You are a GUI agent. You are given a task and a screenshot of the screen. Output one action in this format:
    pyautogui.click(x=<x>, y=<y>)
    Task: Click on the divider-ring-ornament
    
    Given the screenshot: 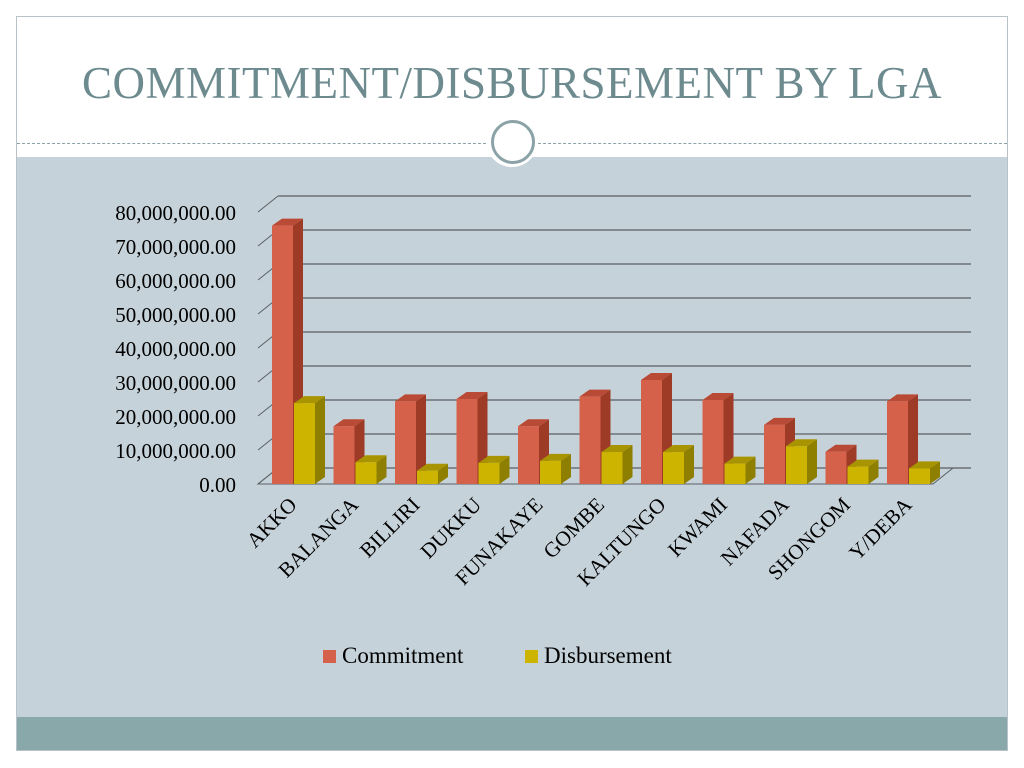 What is the action you would take?
    pyautogui.click(x=512, y=141)
    